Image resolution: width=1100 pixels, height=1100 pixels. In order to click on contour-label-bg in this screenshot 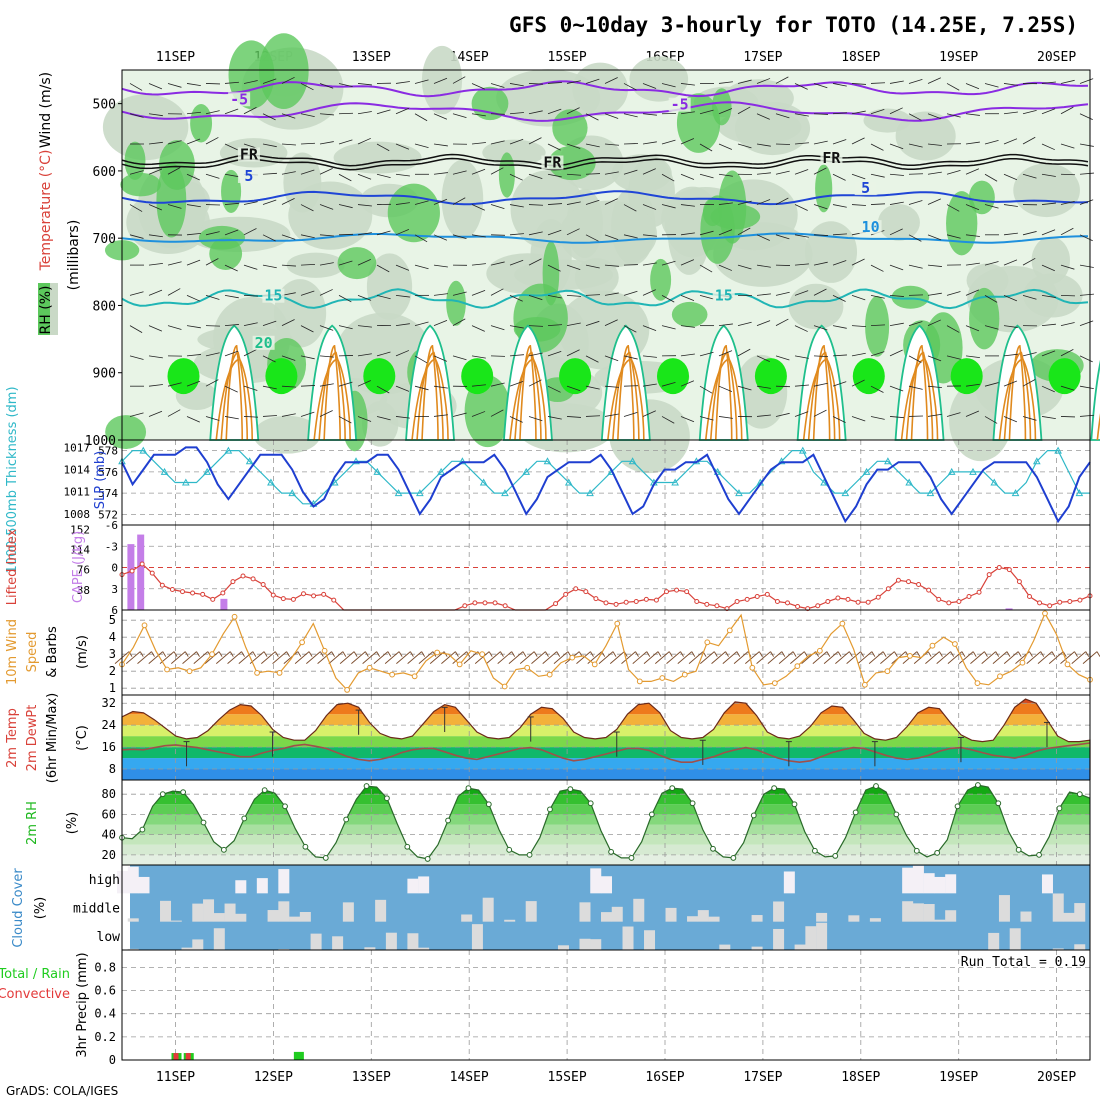, I will do `click(831, 157)`.